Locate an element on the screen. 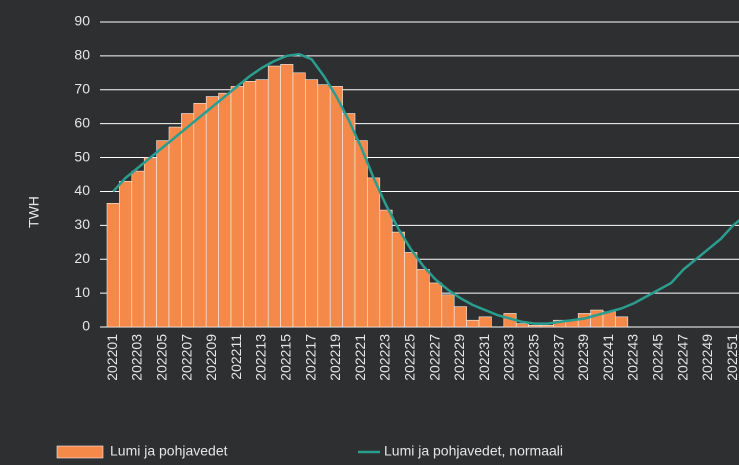  x-tick-label: 202223 is located at coordinates (385, 357).